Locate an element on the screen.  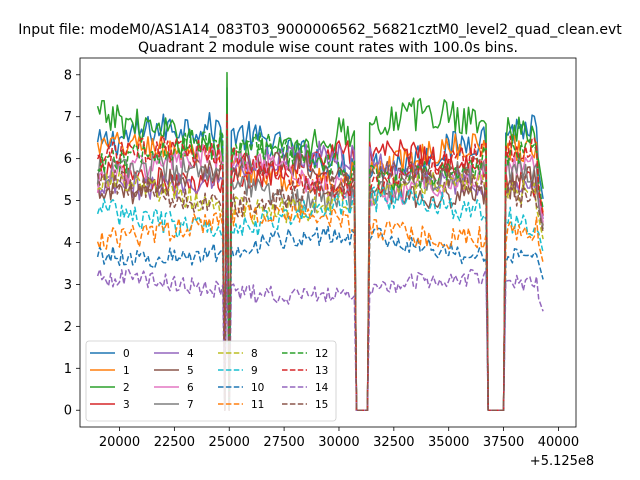
legend-label-4: 4 is located at coordinates (190, 354).